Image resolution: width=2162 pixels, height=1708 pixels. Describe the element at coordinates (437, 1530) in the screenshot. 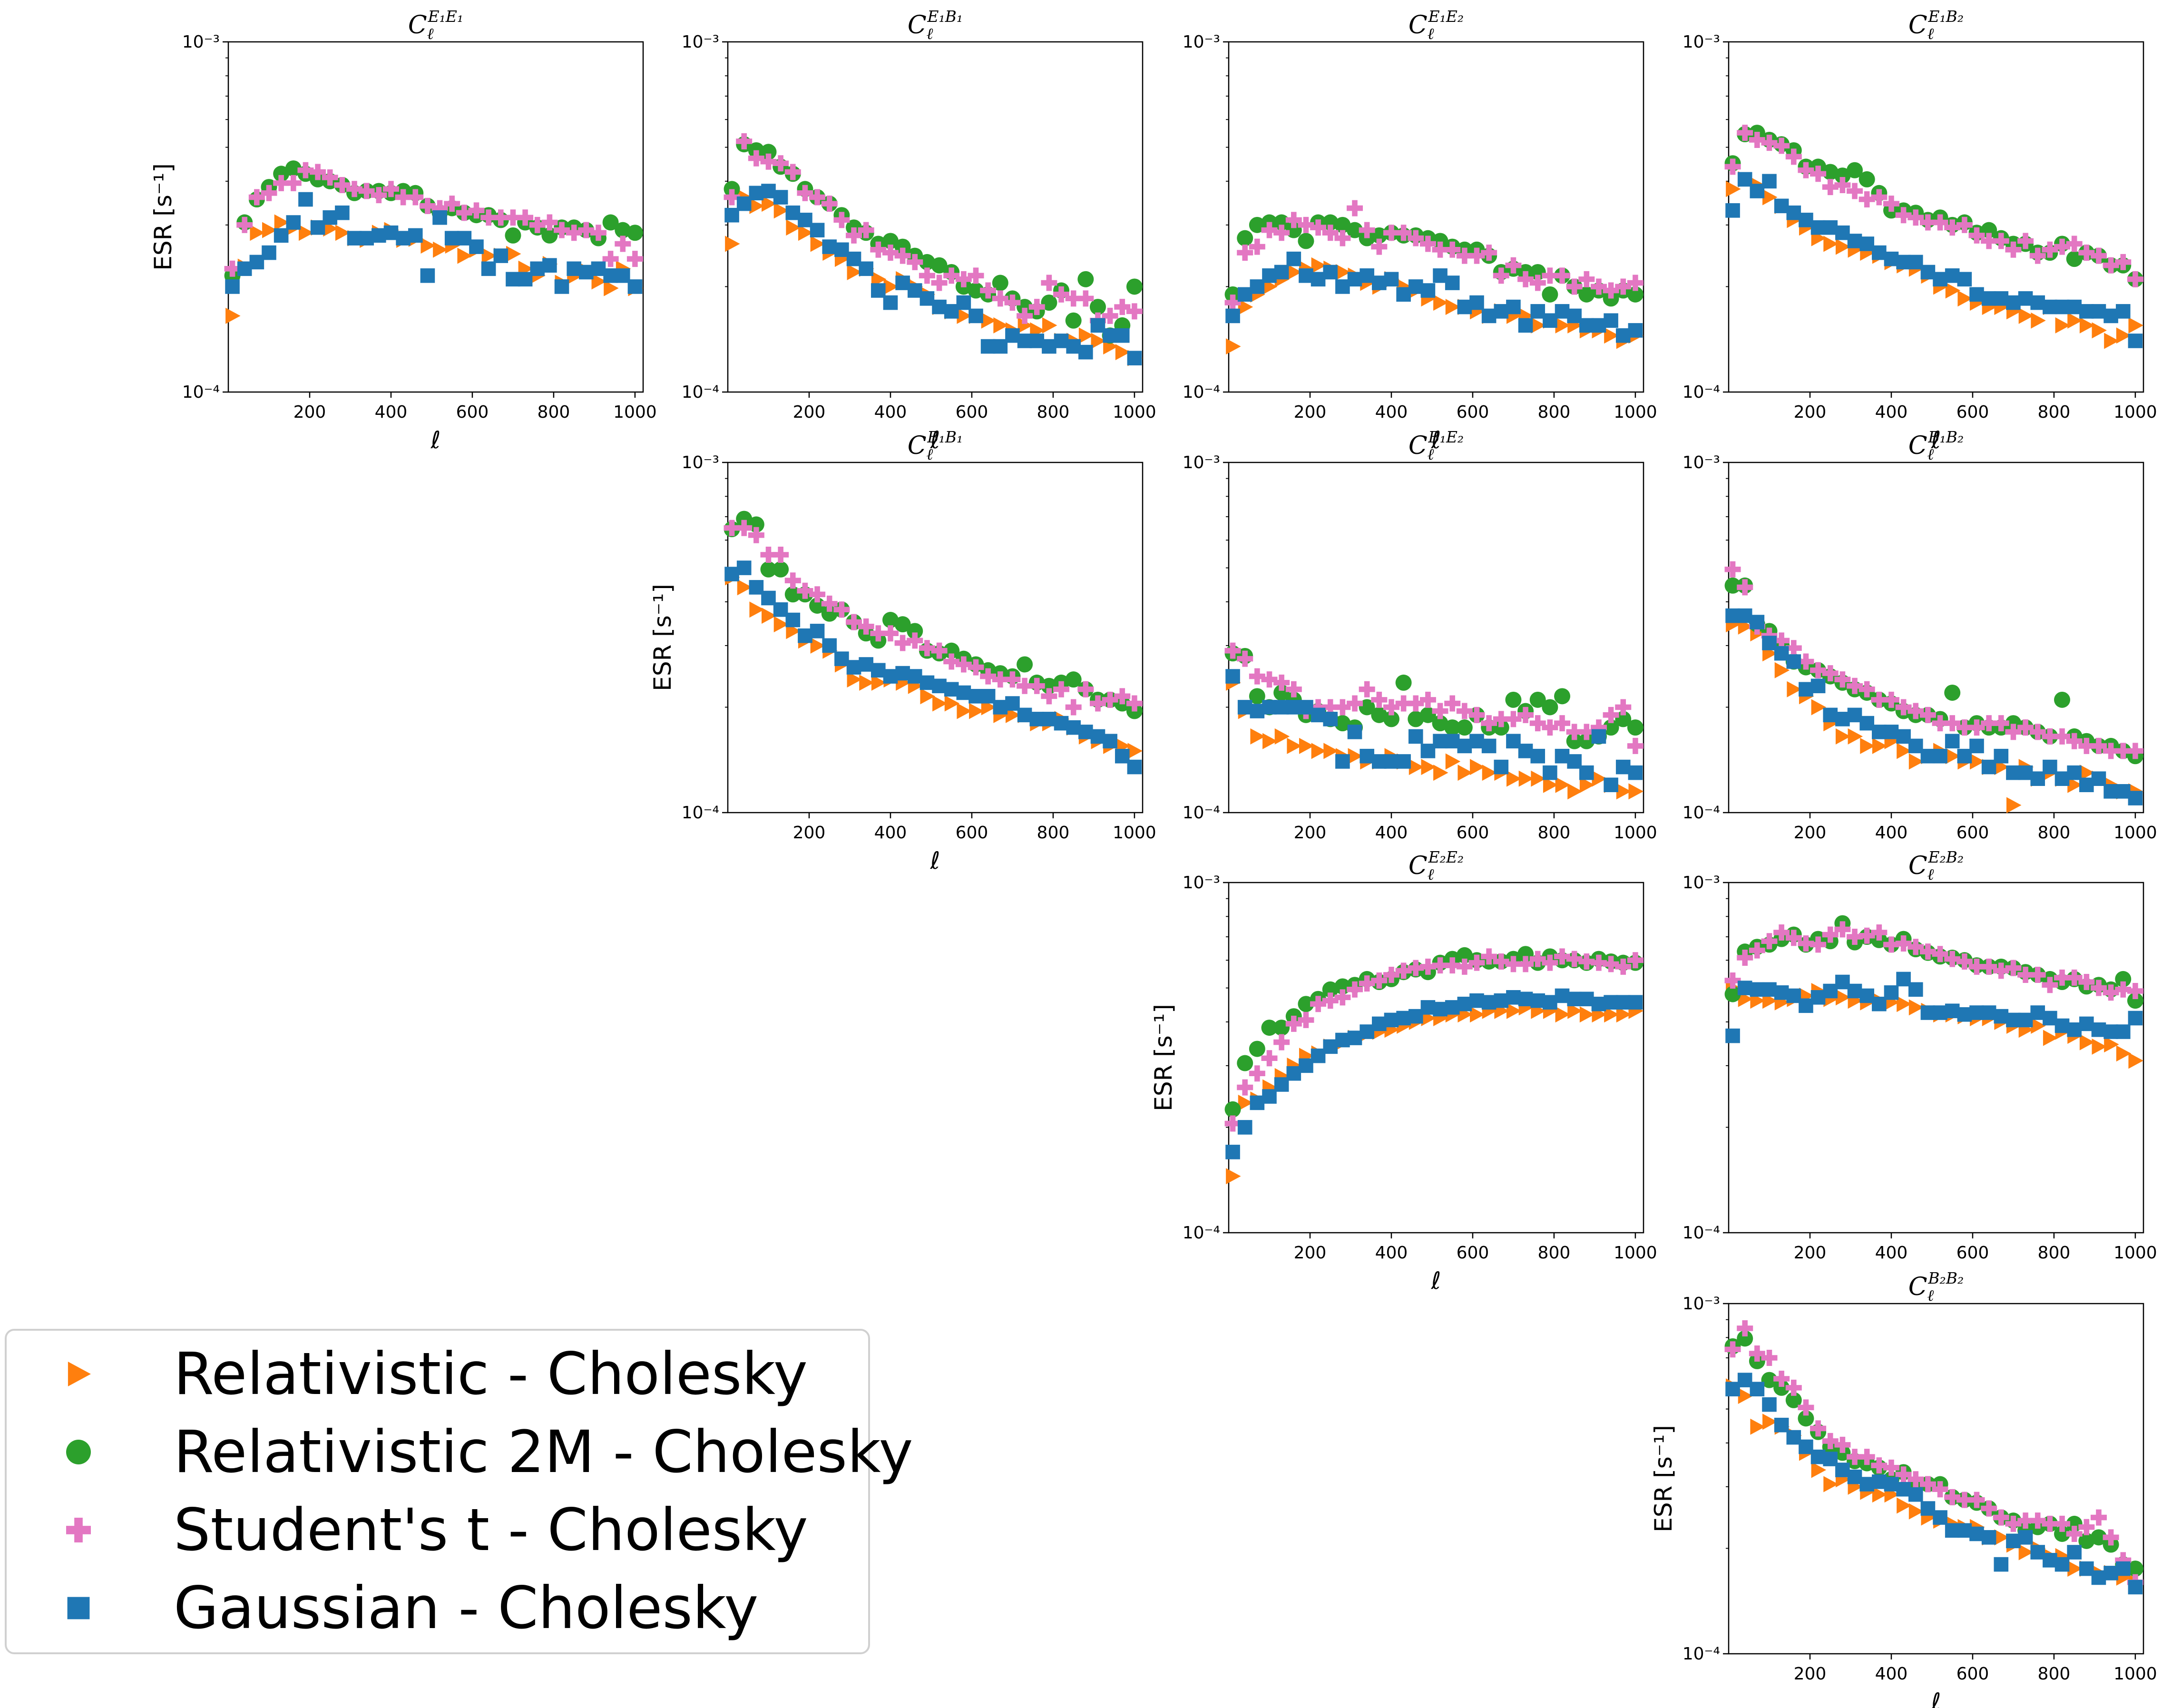

I see `legend-item-student-s-t-cholesky: Student's t - Cholesky` at that location.